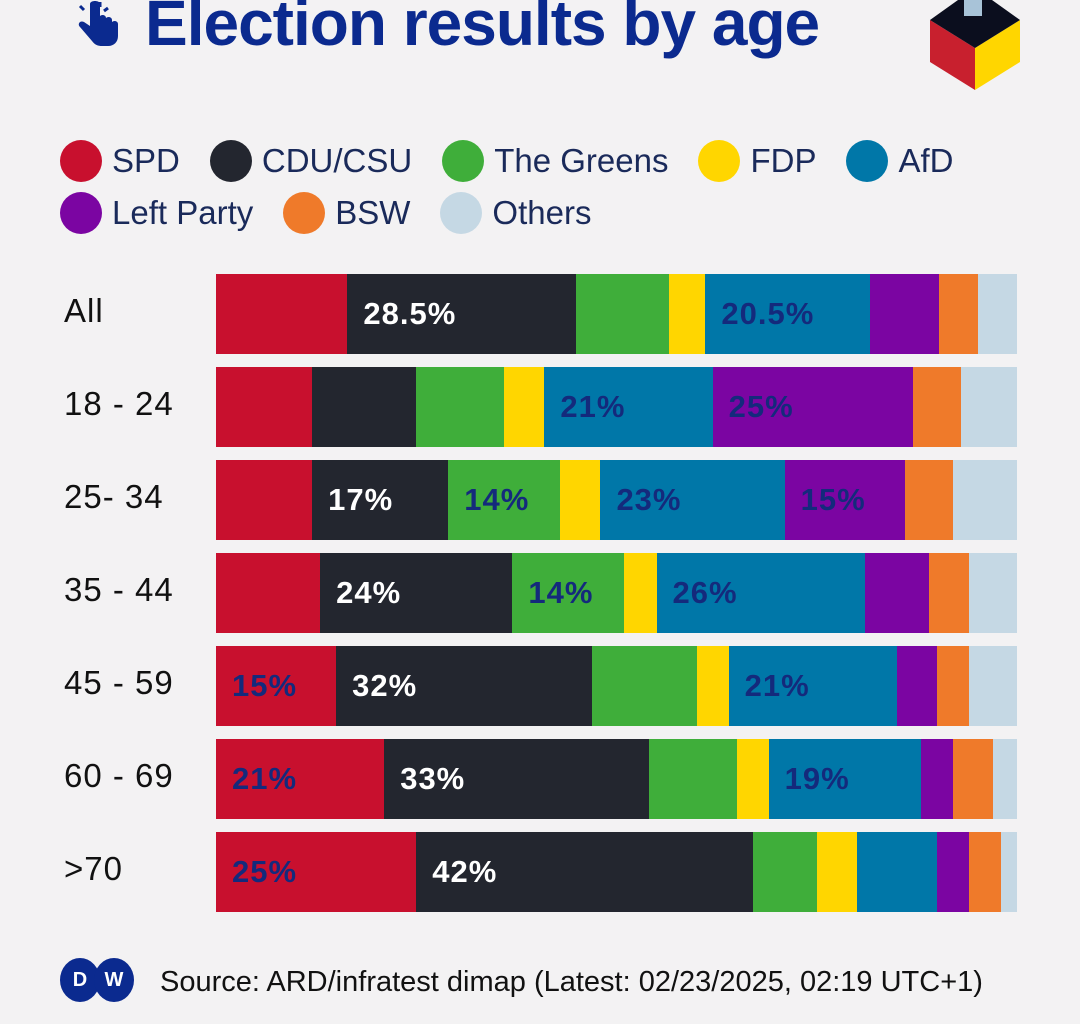 The height and width of the screenshot is (1024, 1080). I want to click on legend-label: AfD, so click(926, 160).